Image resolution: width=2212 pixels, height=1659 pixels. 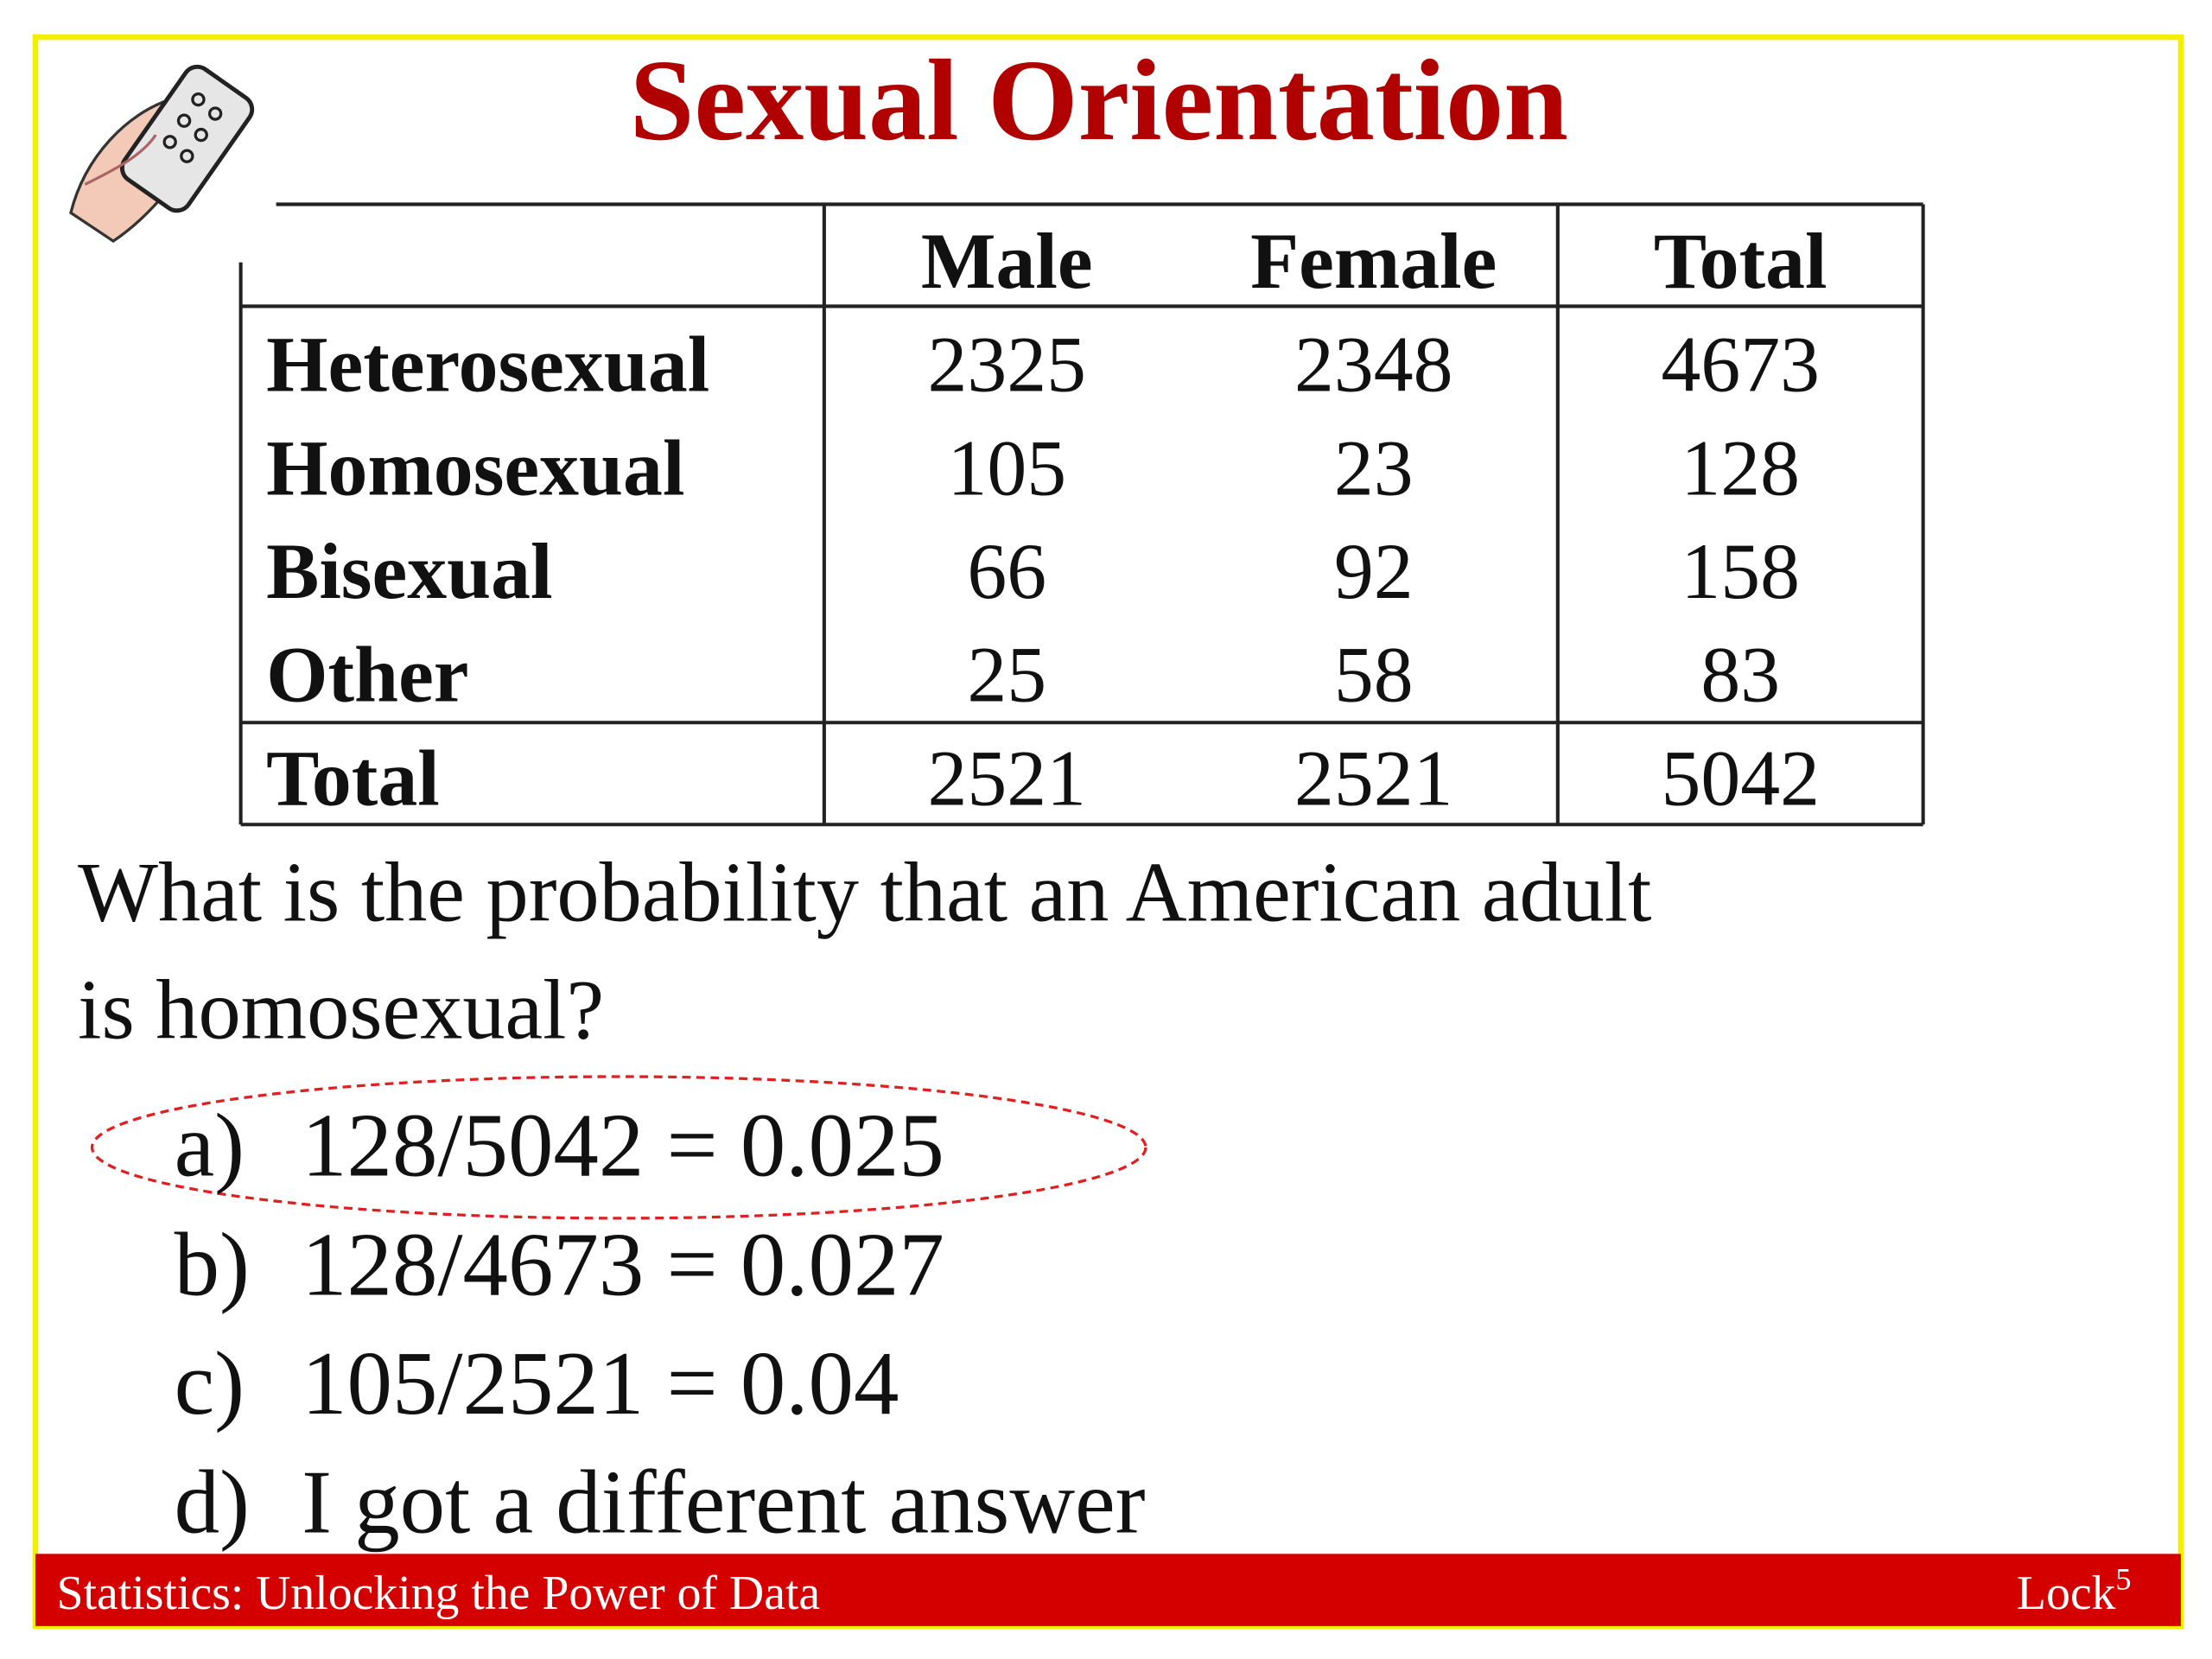 What do you see at coordinates (724, 1502) in the screenshot?
I see `option-text: I got a different answer` at bounding box center [724, 1502].